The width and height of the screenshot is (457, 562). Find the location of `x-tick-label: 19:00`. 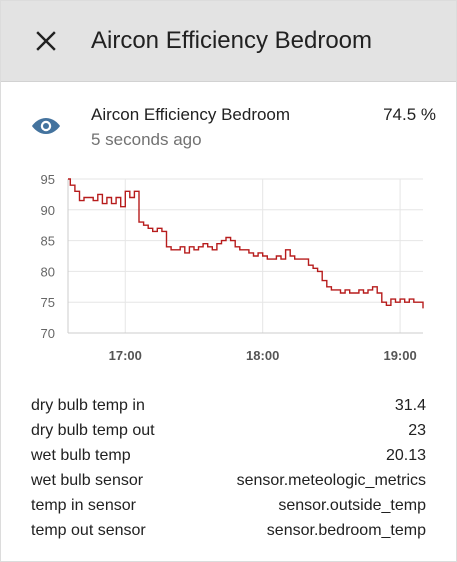

x-tick-label: 19:00 is located at coordinates (399, 355).